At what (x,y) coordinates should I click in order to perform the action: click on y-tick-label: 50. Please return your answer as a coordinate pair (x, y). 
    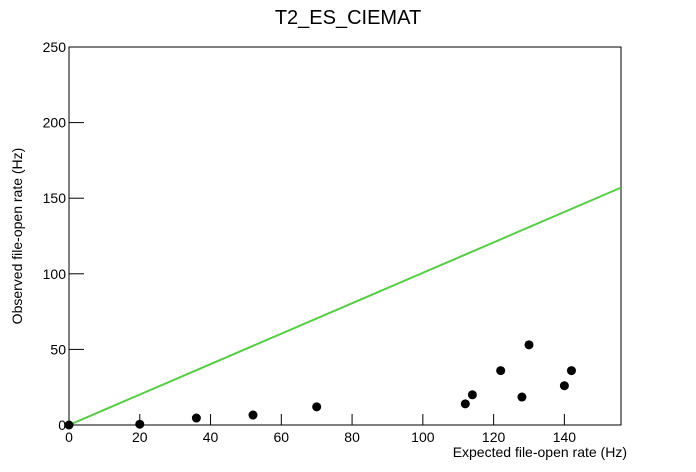
    Looking at the image, I should click on (58, 349).